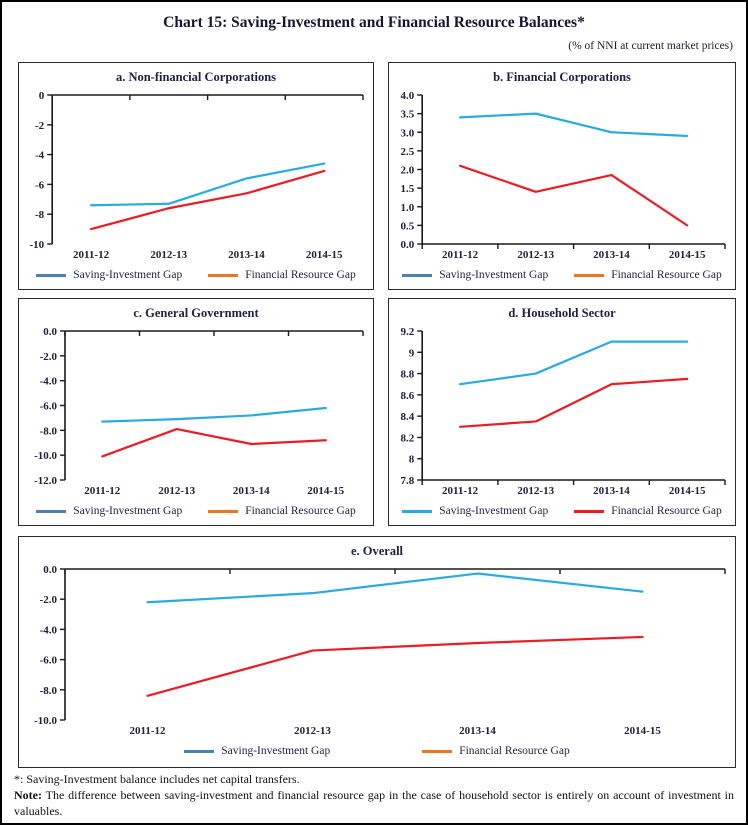  I want to click on y-tick-label: 8.8, so click(407, 375).